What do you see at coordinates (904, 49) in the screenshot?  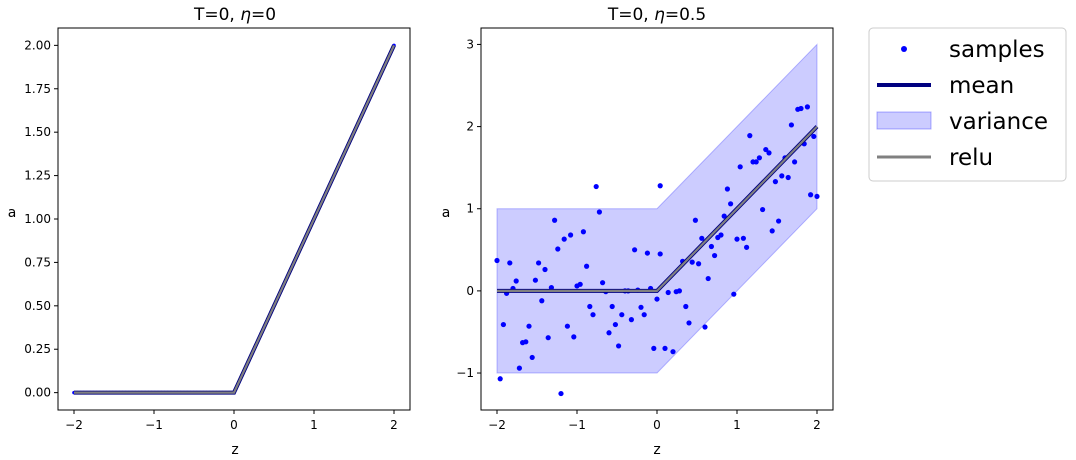 I see `legend-samples-marker` at bounding box center [904, 49].